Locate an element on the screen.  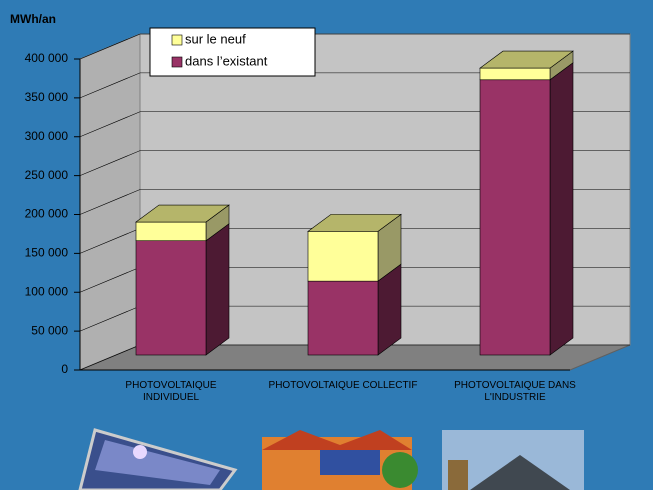
x-tick-label: PHOTOVOLTAIQUE DANS L'INDUSTRIE is located at coordinates (515, 391).